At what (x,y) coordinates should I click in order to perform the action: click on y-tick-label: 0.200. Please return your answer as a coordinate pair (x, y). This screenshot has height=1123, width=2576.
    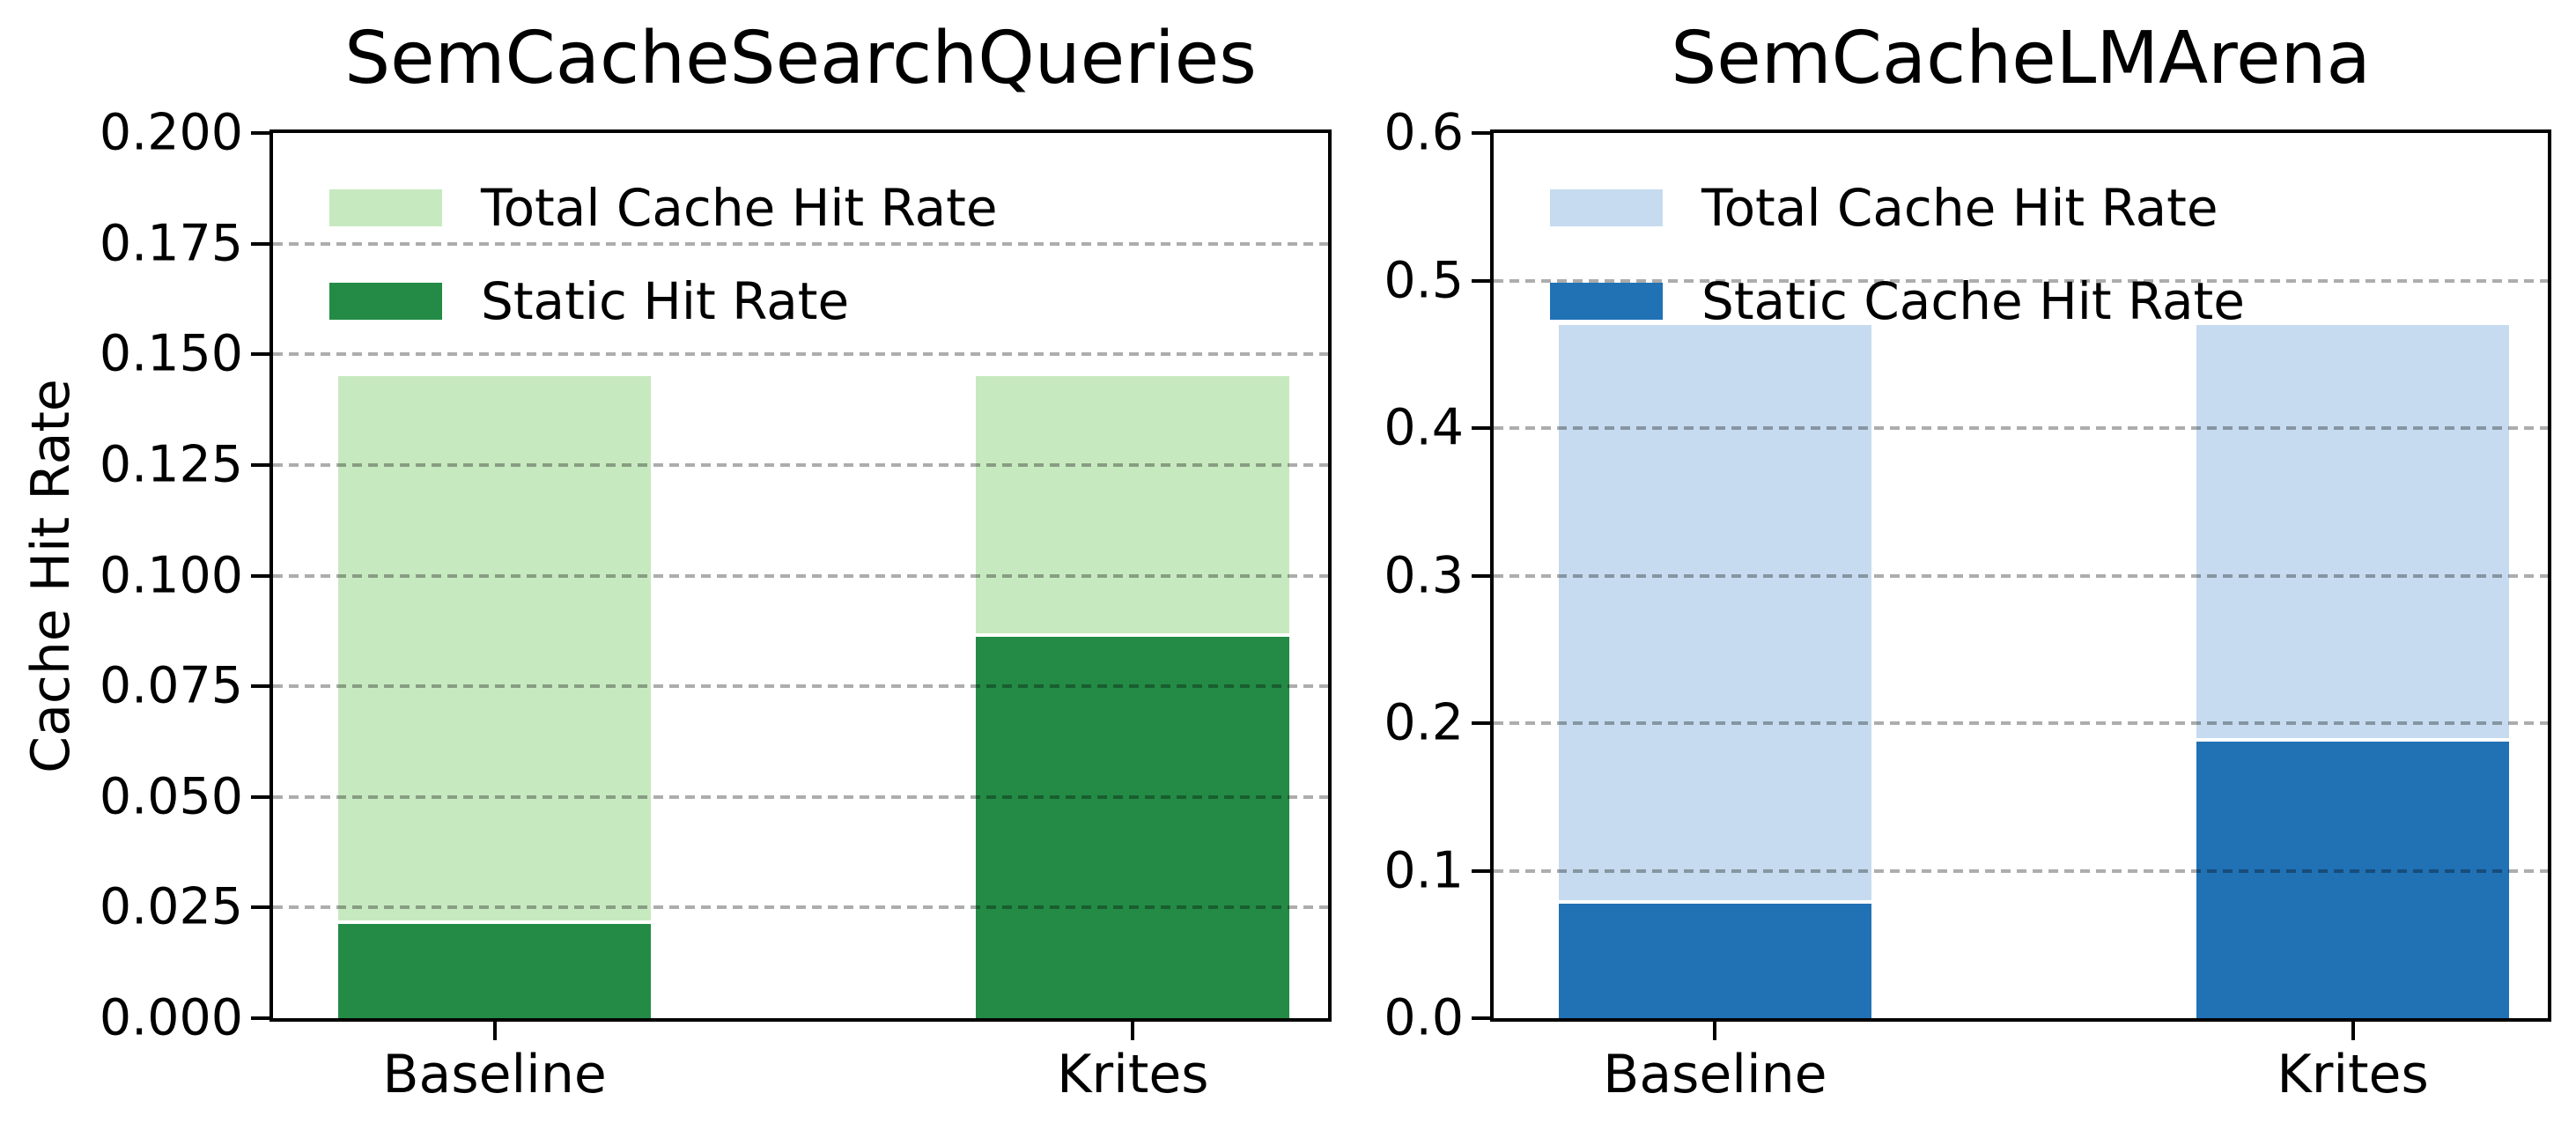
    Looking at the image, I should click on (171, 132).